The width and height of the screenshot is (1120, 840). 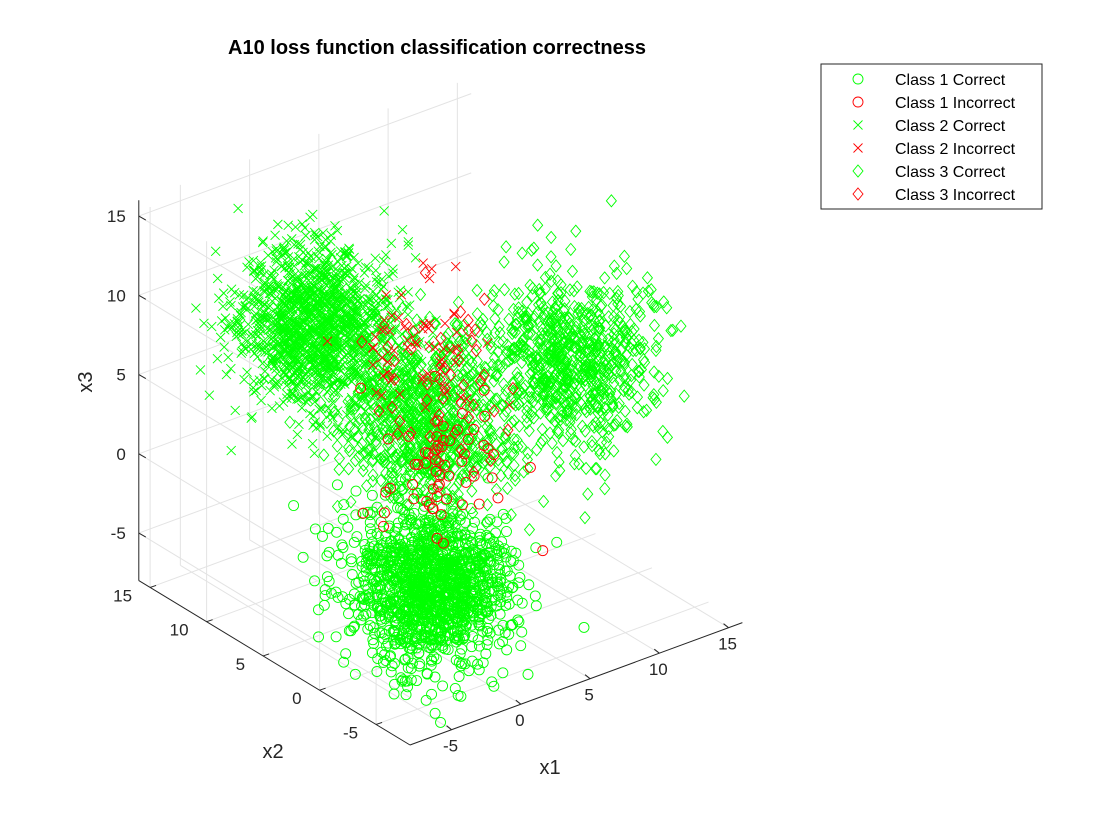 What do you see at coordinates (179, 630) in the screenshot?
I see `y-tick-label: 10` at bounding box center [179, 630].